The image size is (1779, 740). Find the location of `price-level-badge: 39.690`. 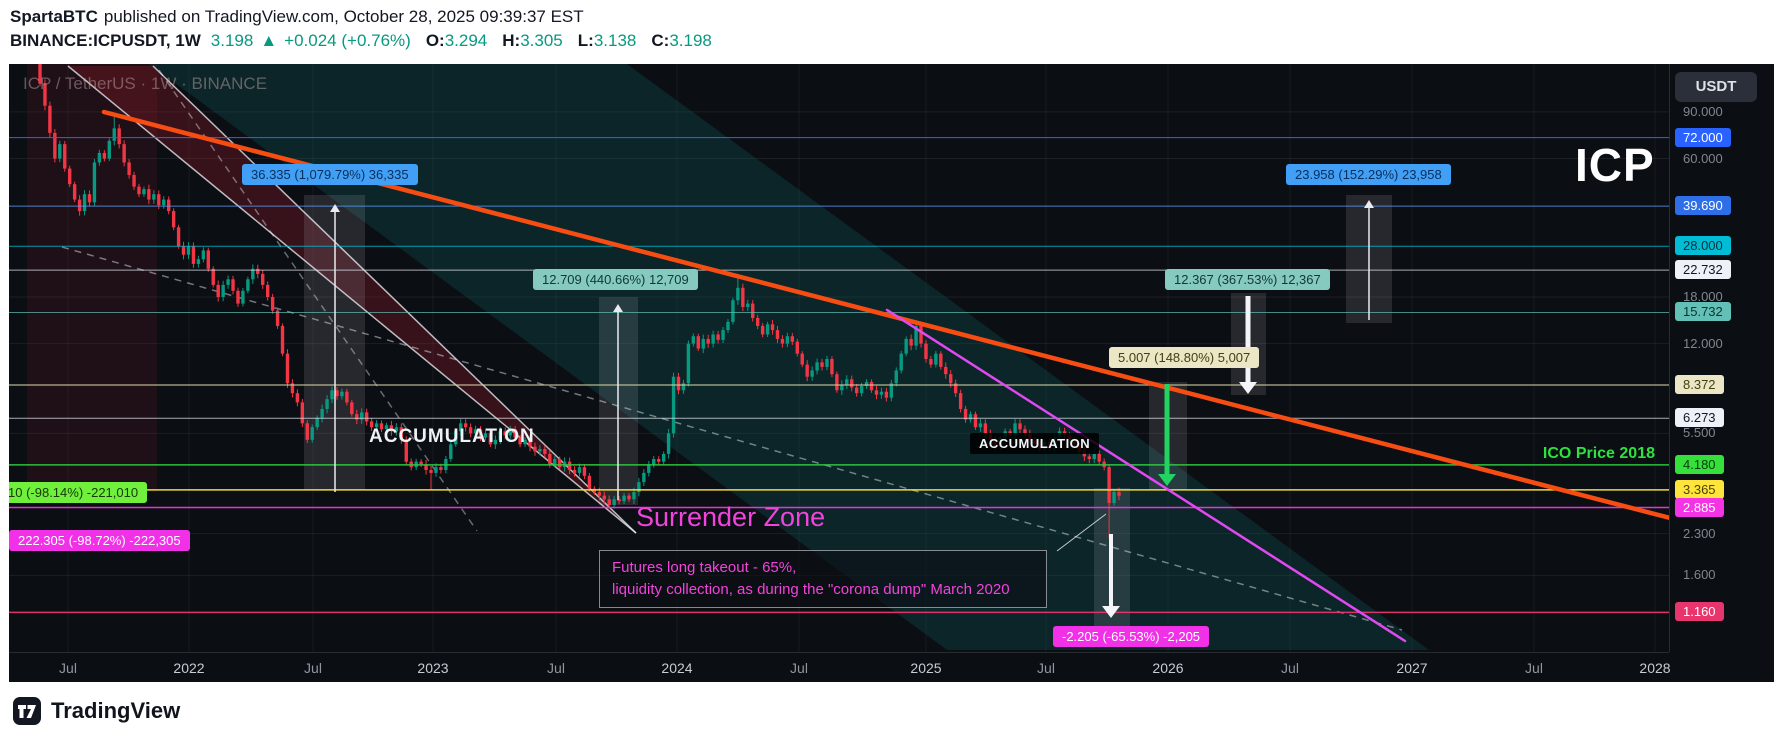

price-level-badge: 39.690 is located at coordinates (1703, 206).